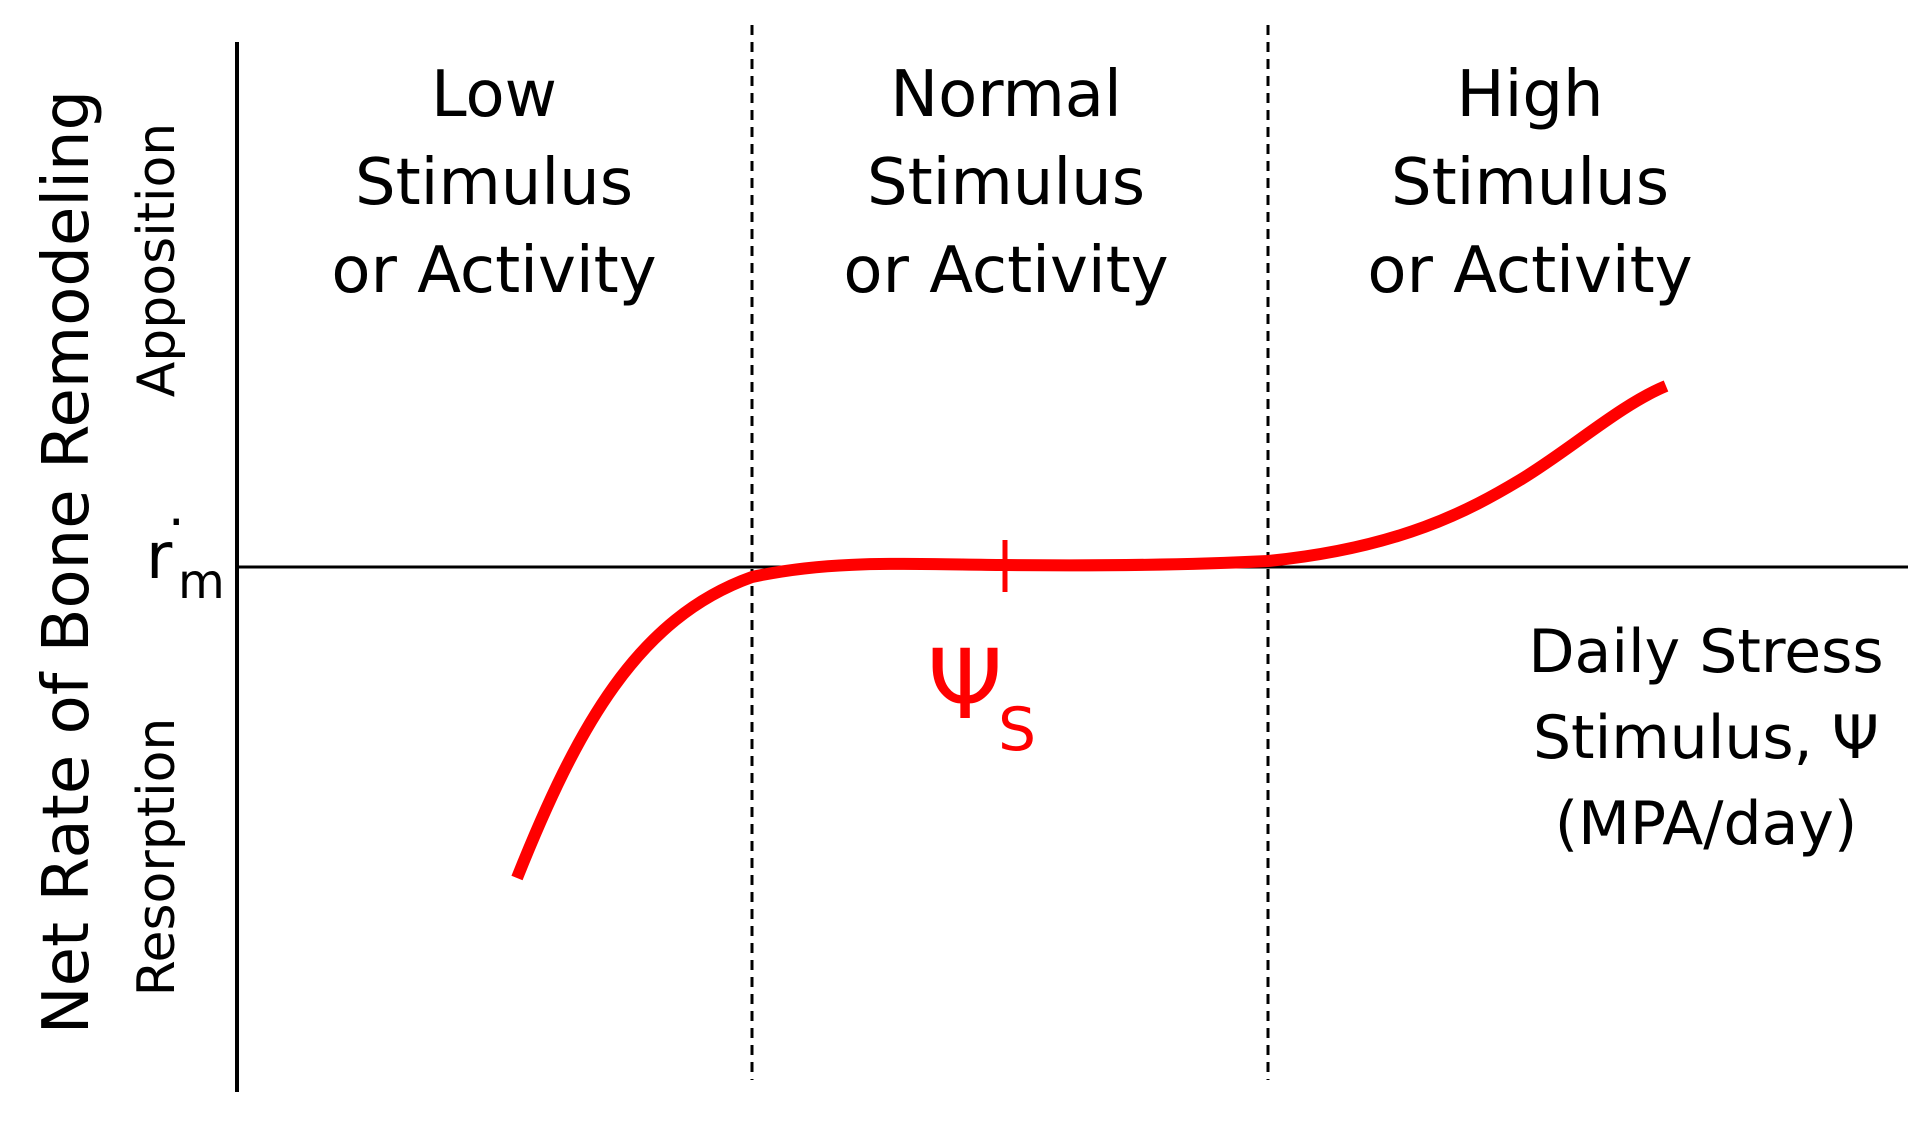 The height and width of the screenshot is (1121, 1921). What do you see at coordinates (157, 857) in the screenshot?
I see `y-axis-resorption-label: Resorption` at bounding box center [157, 857].